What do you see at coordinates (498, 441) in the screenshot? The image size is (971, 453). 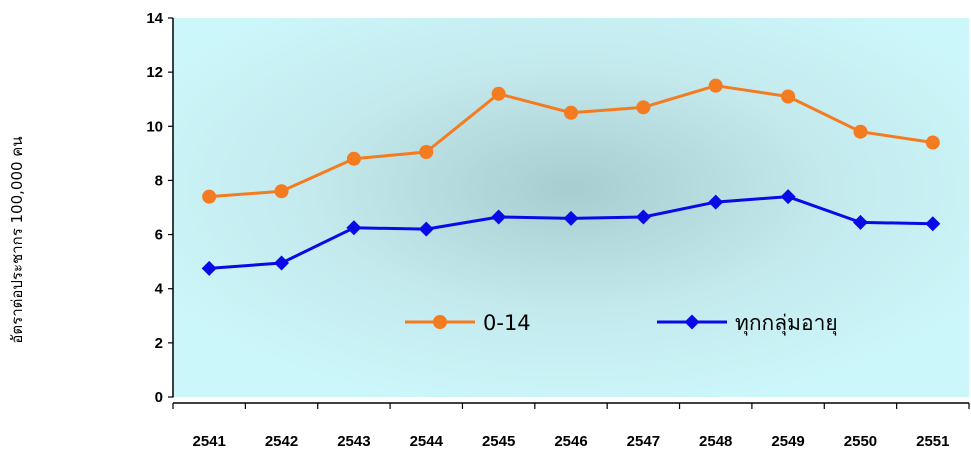 I see `x-tick-label: 2545` at bounding box center [498, 441].